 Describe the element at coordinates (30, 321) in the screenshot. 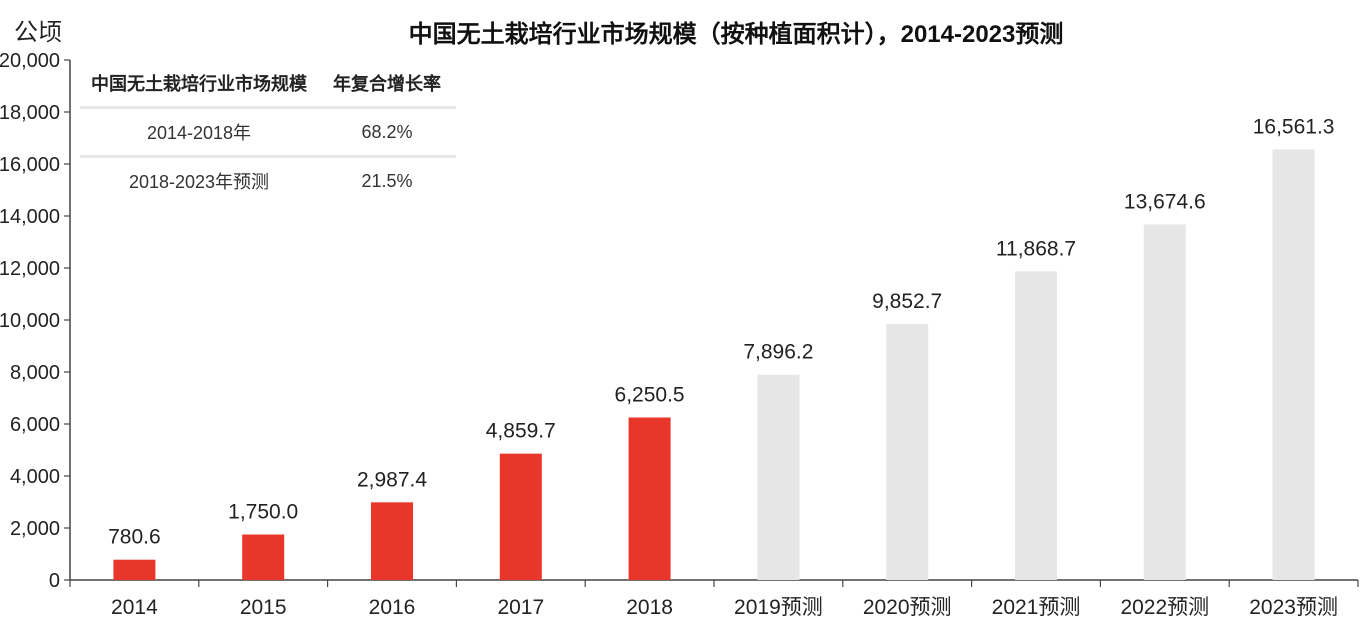

I see `y-tick-label: 10,000` at that location.